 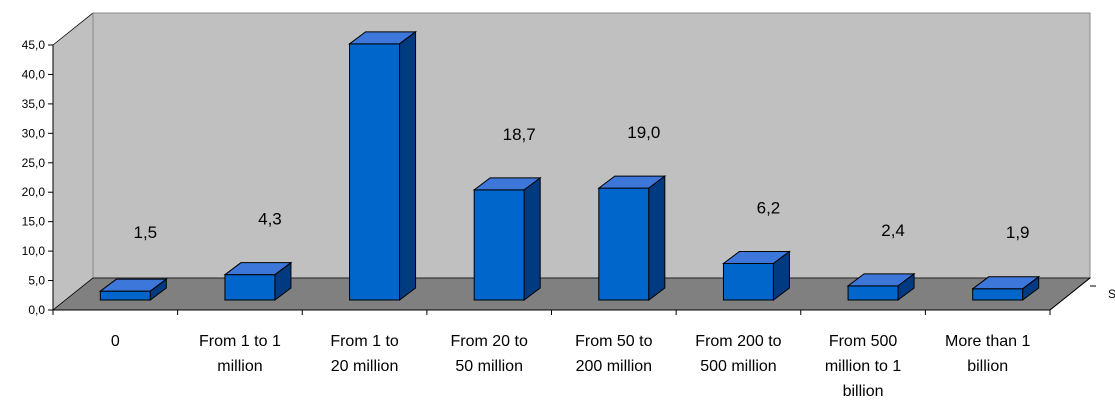 What do you see at coordinates (1070, 294) in the screenshot?
I see `depth-axis-line` at bounding box center [1070, 294].